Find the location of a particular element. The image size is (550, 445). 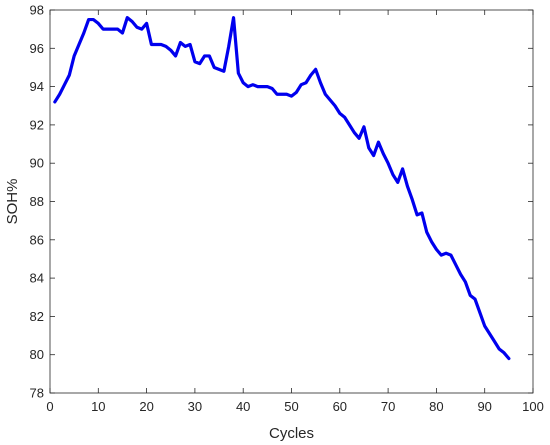

x-axis-label: Cycles is located at coordinates (291, 433).